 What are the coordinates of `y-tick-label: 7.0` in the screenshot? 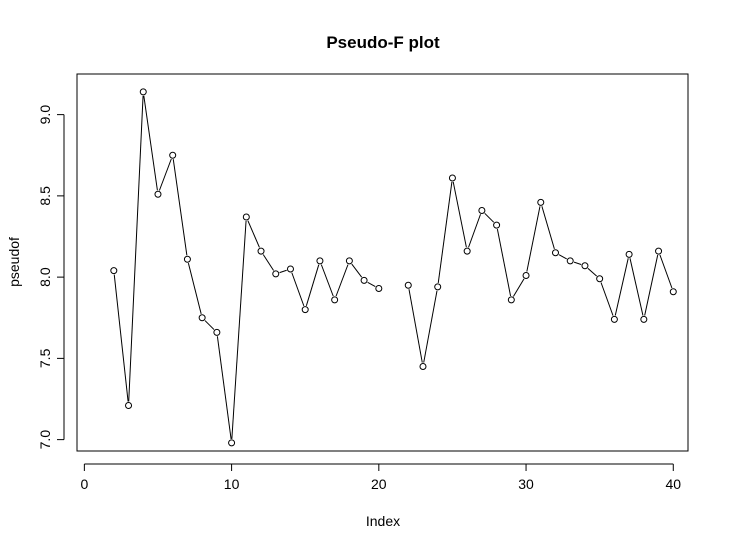 It's located at (45, 440).